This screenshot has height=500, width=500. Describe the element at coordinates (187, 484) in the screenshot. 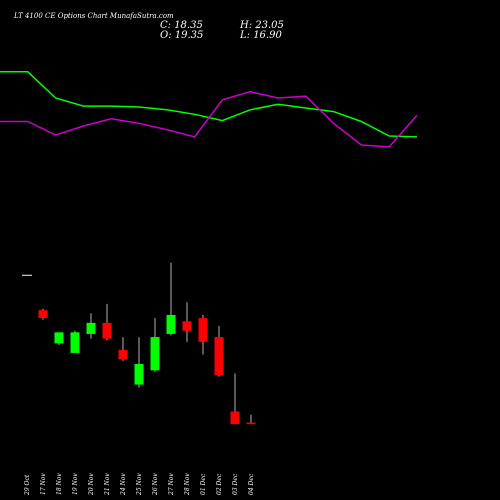

I see `x-tick-label: 28 Nov` at that location.